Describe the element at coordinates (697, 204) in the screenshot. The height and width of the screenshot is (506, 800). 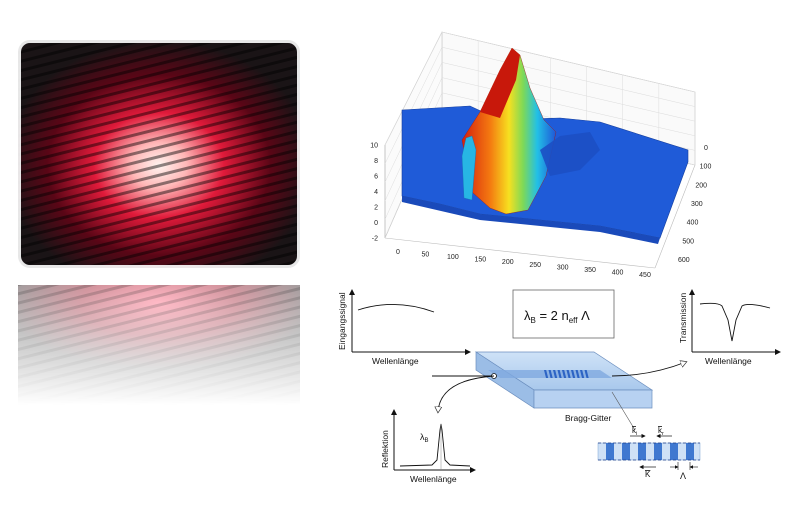
I see `y-tick-label: 300` at that location.